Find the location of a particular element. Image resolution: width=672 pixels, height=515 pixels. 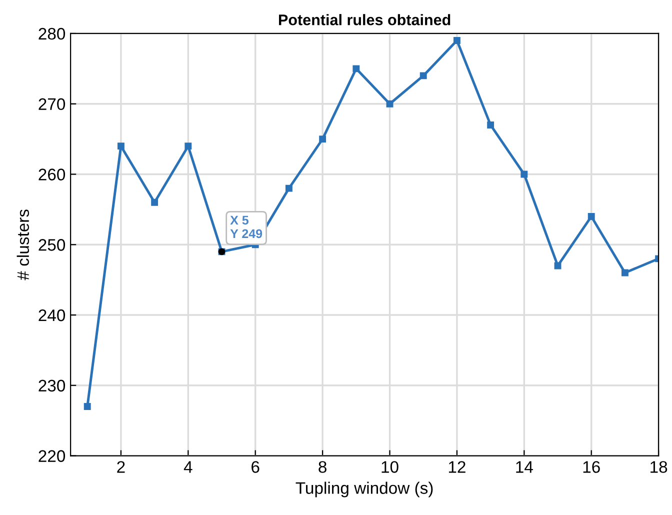

x-tick-label: 14 is located at coordinates (524, 467).